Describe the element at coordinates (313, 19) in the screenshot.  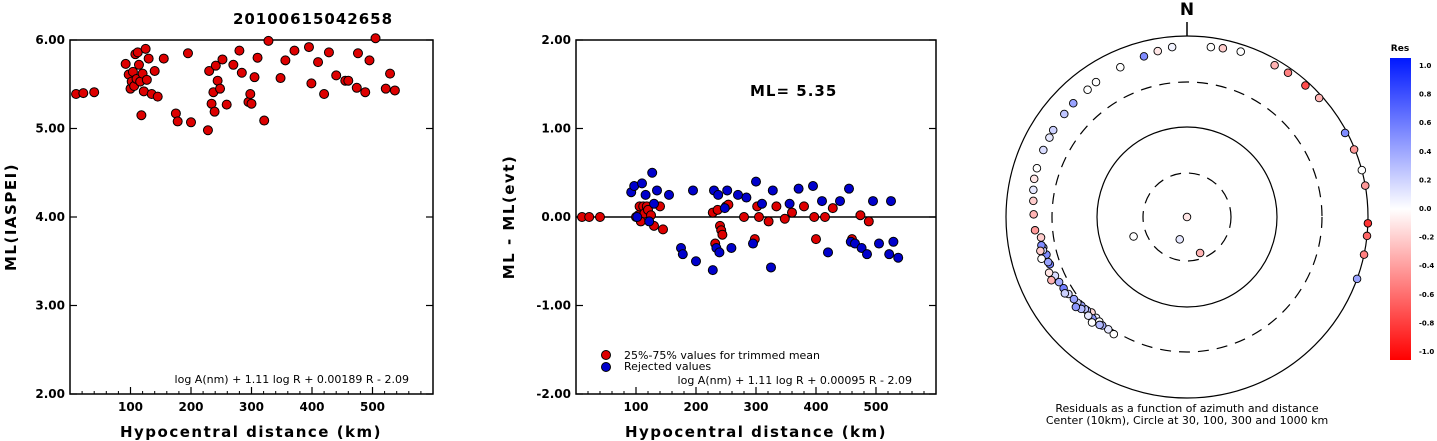
I see `figure-title: 20100615042658` at that location.